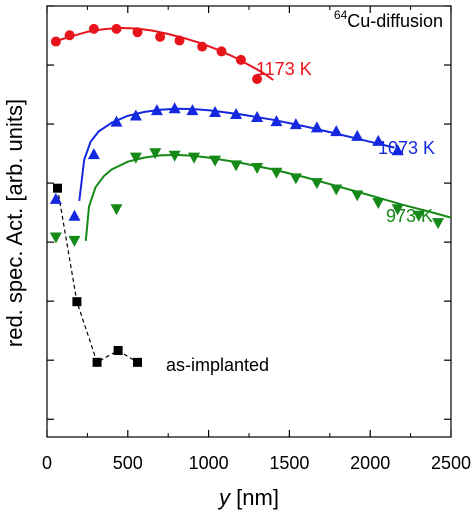 This screenshot has height=523, width=476. What do you see at coordinates (14, 223) in the screenshot?
I see `y-axis-label: red. spec. Act. [arb. units]` at bounding box center [14, 223].